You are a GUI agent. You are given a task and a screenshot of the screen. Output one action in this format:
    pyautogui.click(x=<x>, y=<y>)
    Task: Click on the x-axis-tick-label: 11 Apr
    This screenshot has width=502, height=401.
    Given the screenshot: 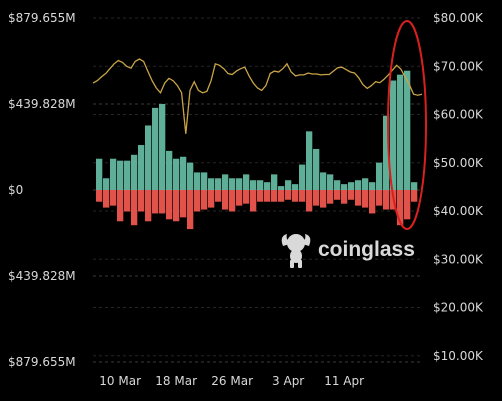 What is the action you would take?
    pyautogui.click(x=344, y=381)
    